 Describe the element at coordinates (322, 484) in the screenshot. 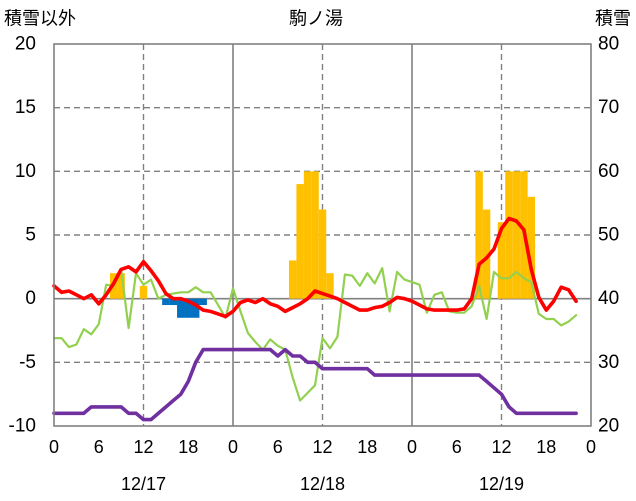

I see `date-label: 12/18` at that location.